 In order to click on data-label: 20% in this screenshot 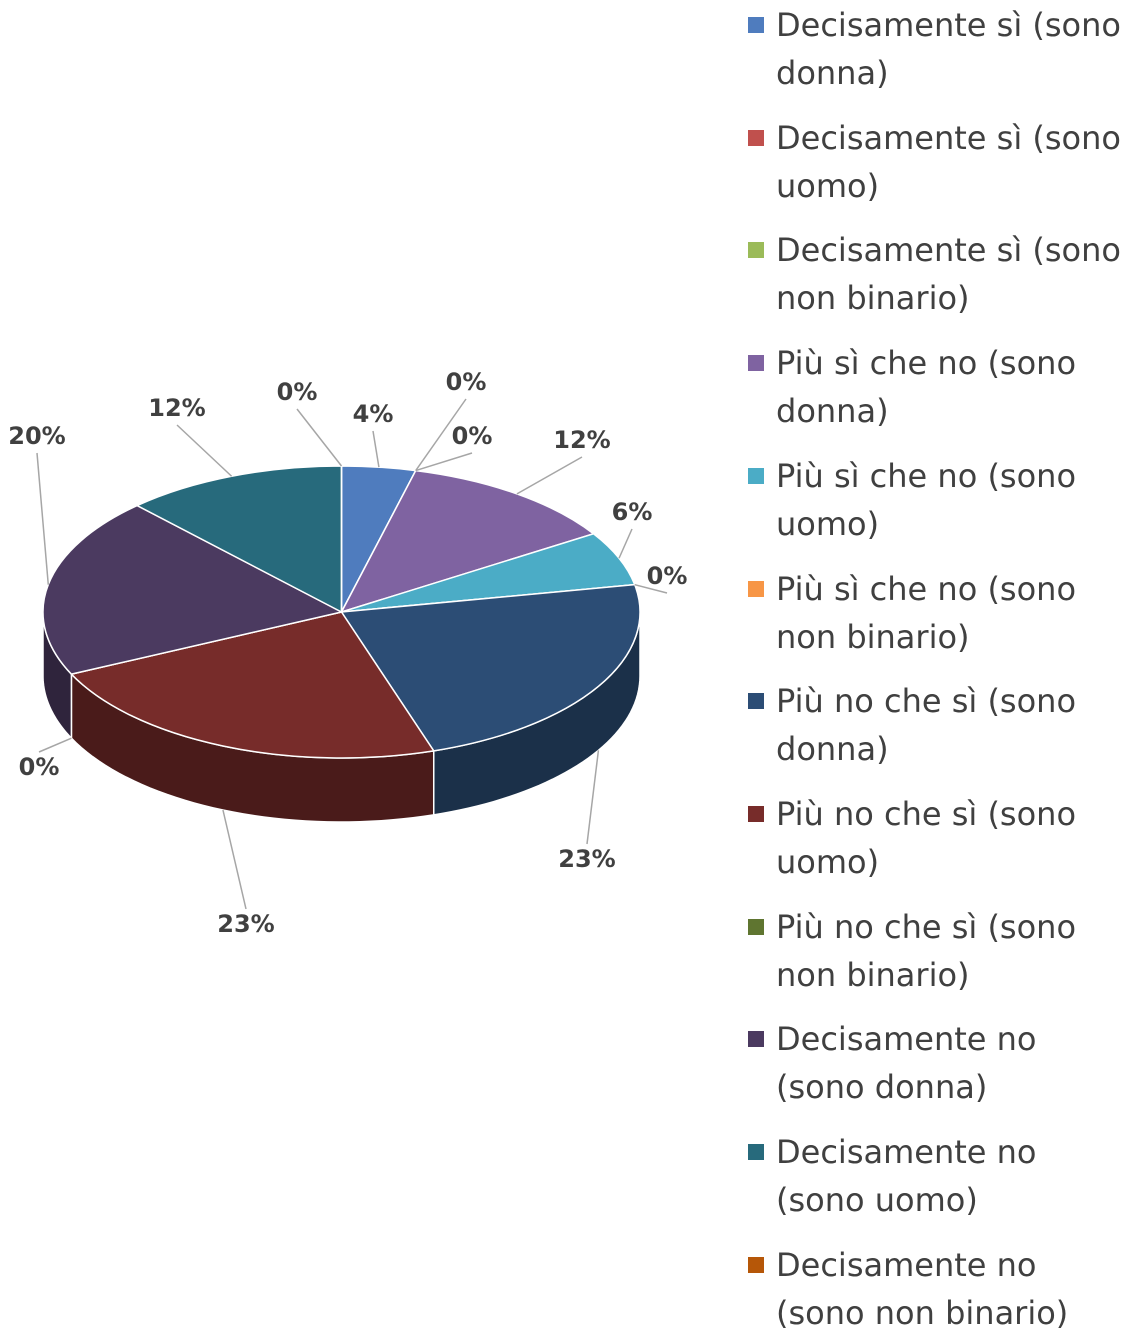, I will do `click(36, 436)`.